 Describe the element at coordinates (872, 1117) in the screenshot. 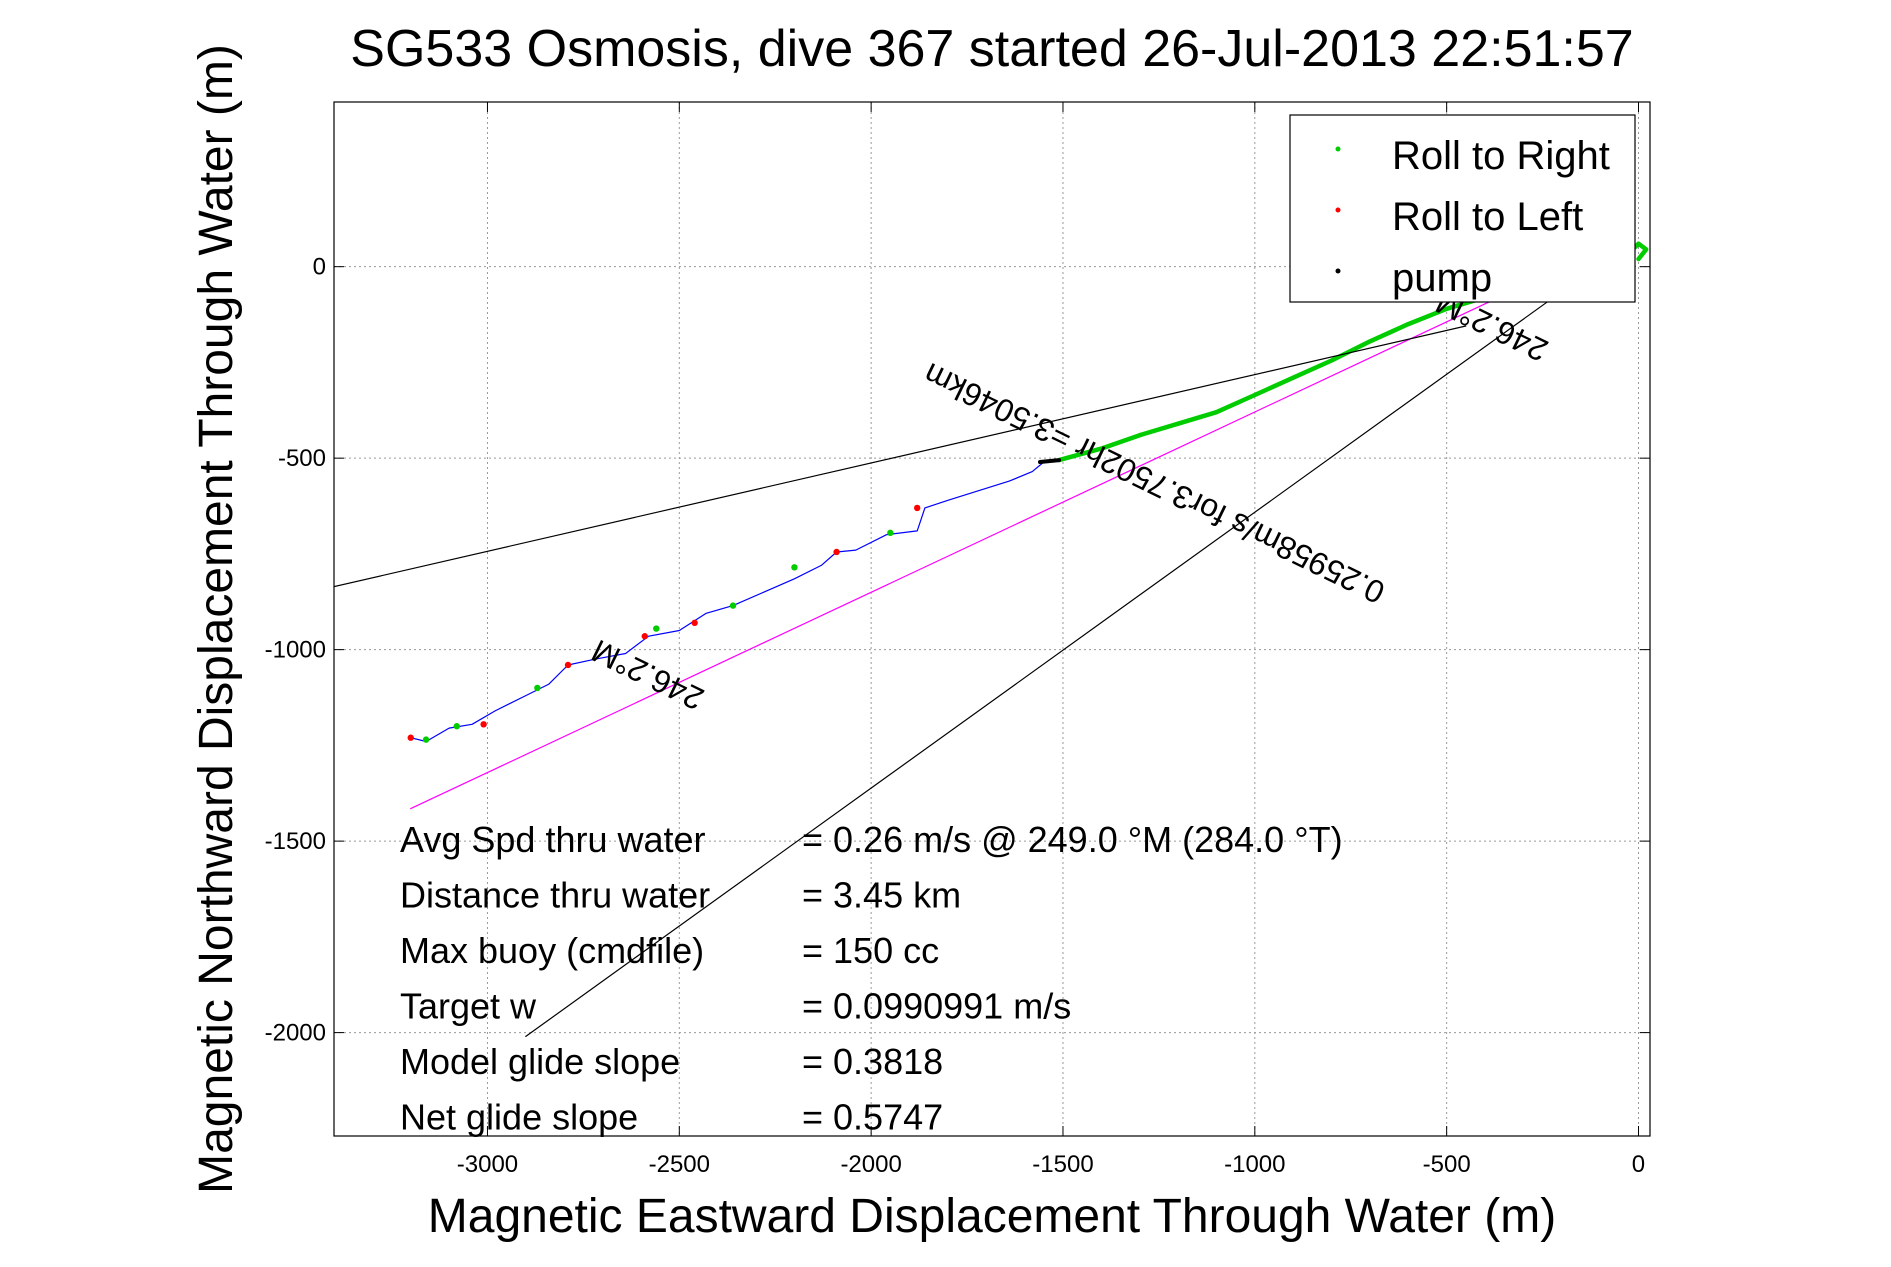

I see `info-value: = 0.5747` at that location.